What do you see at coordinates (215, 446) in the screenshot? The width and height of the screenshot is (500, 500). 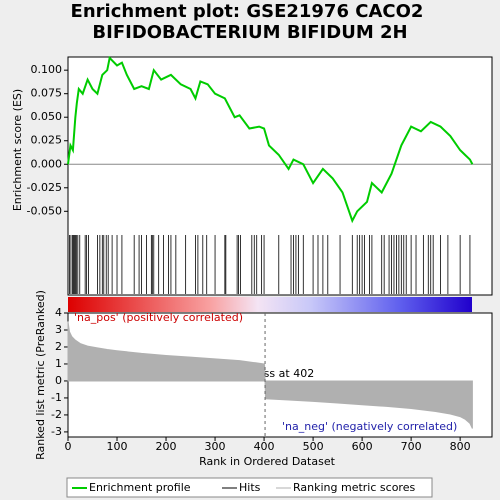 I see `x-tick-label: 300` at bounding box center [215, 446].